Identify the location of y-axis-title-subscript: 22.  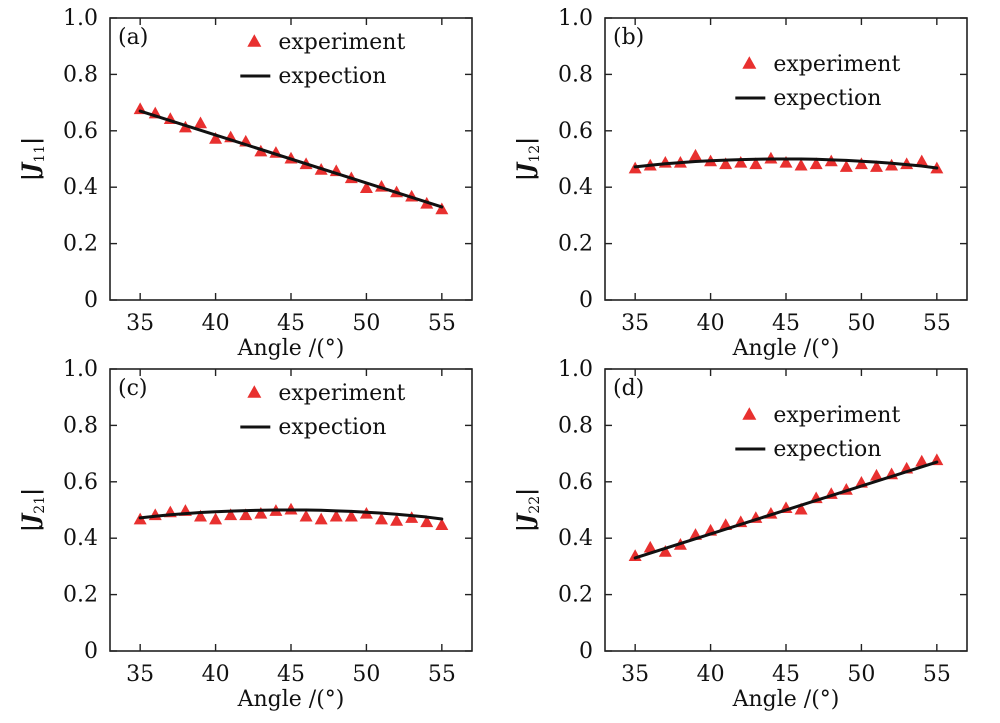
(535, 505).